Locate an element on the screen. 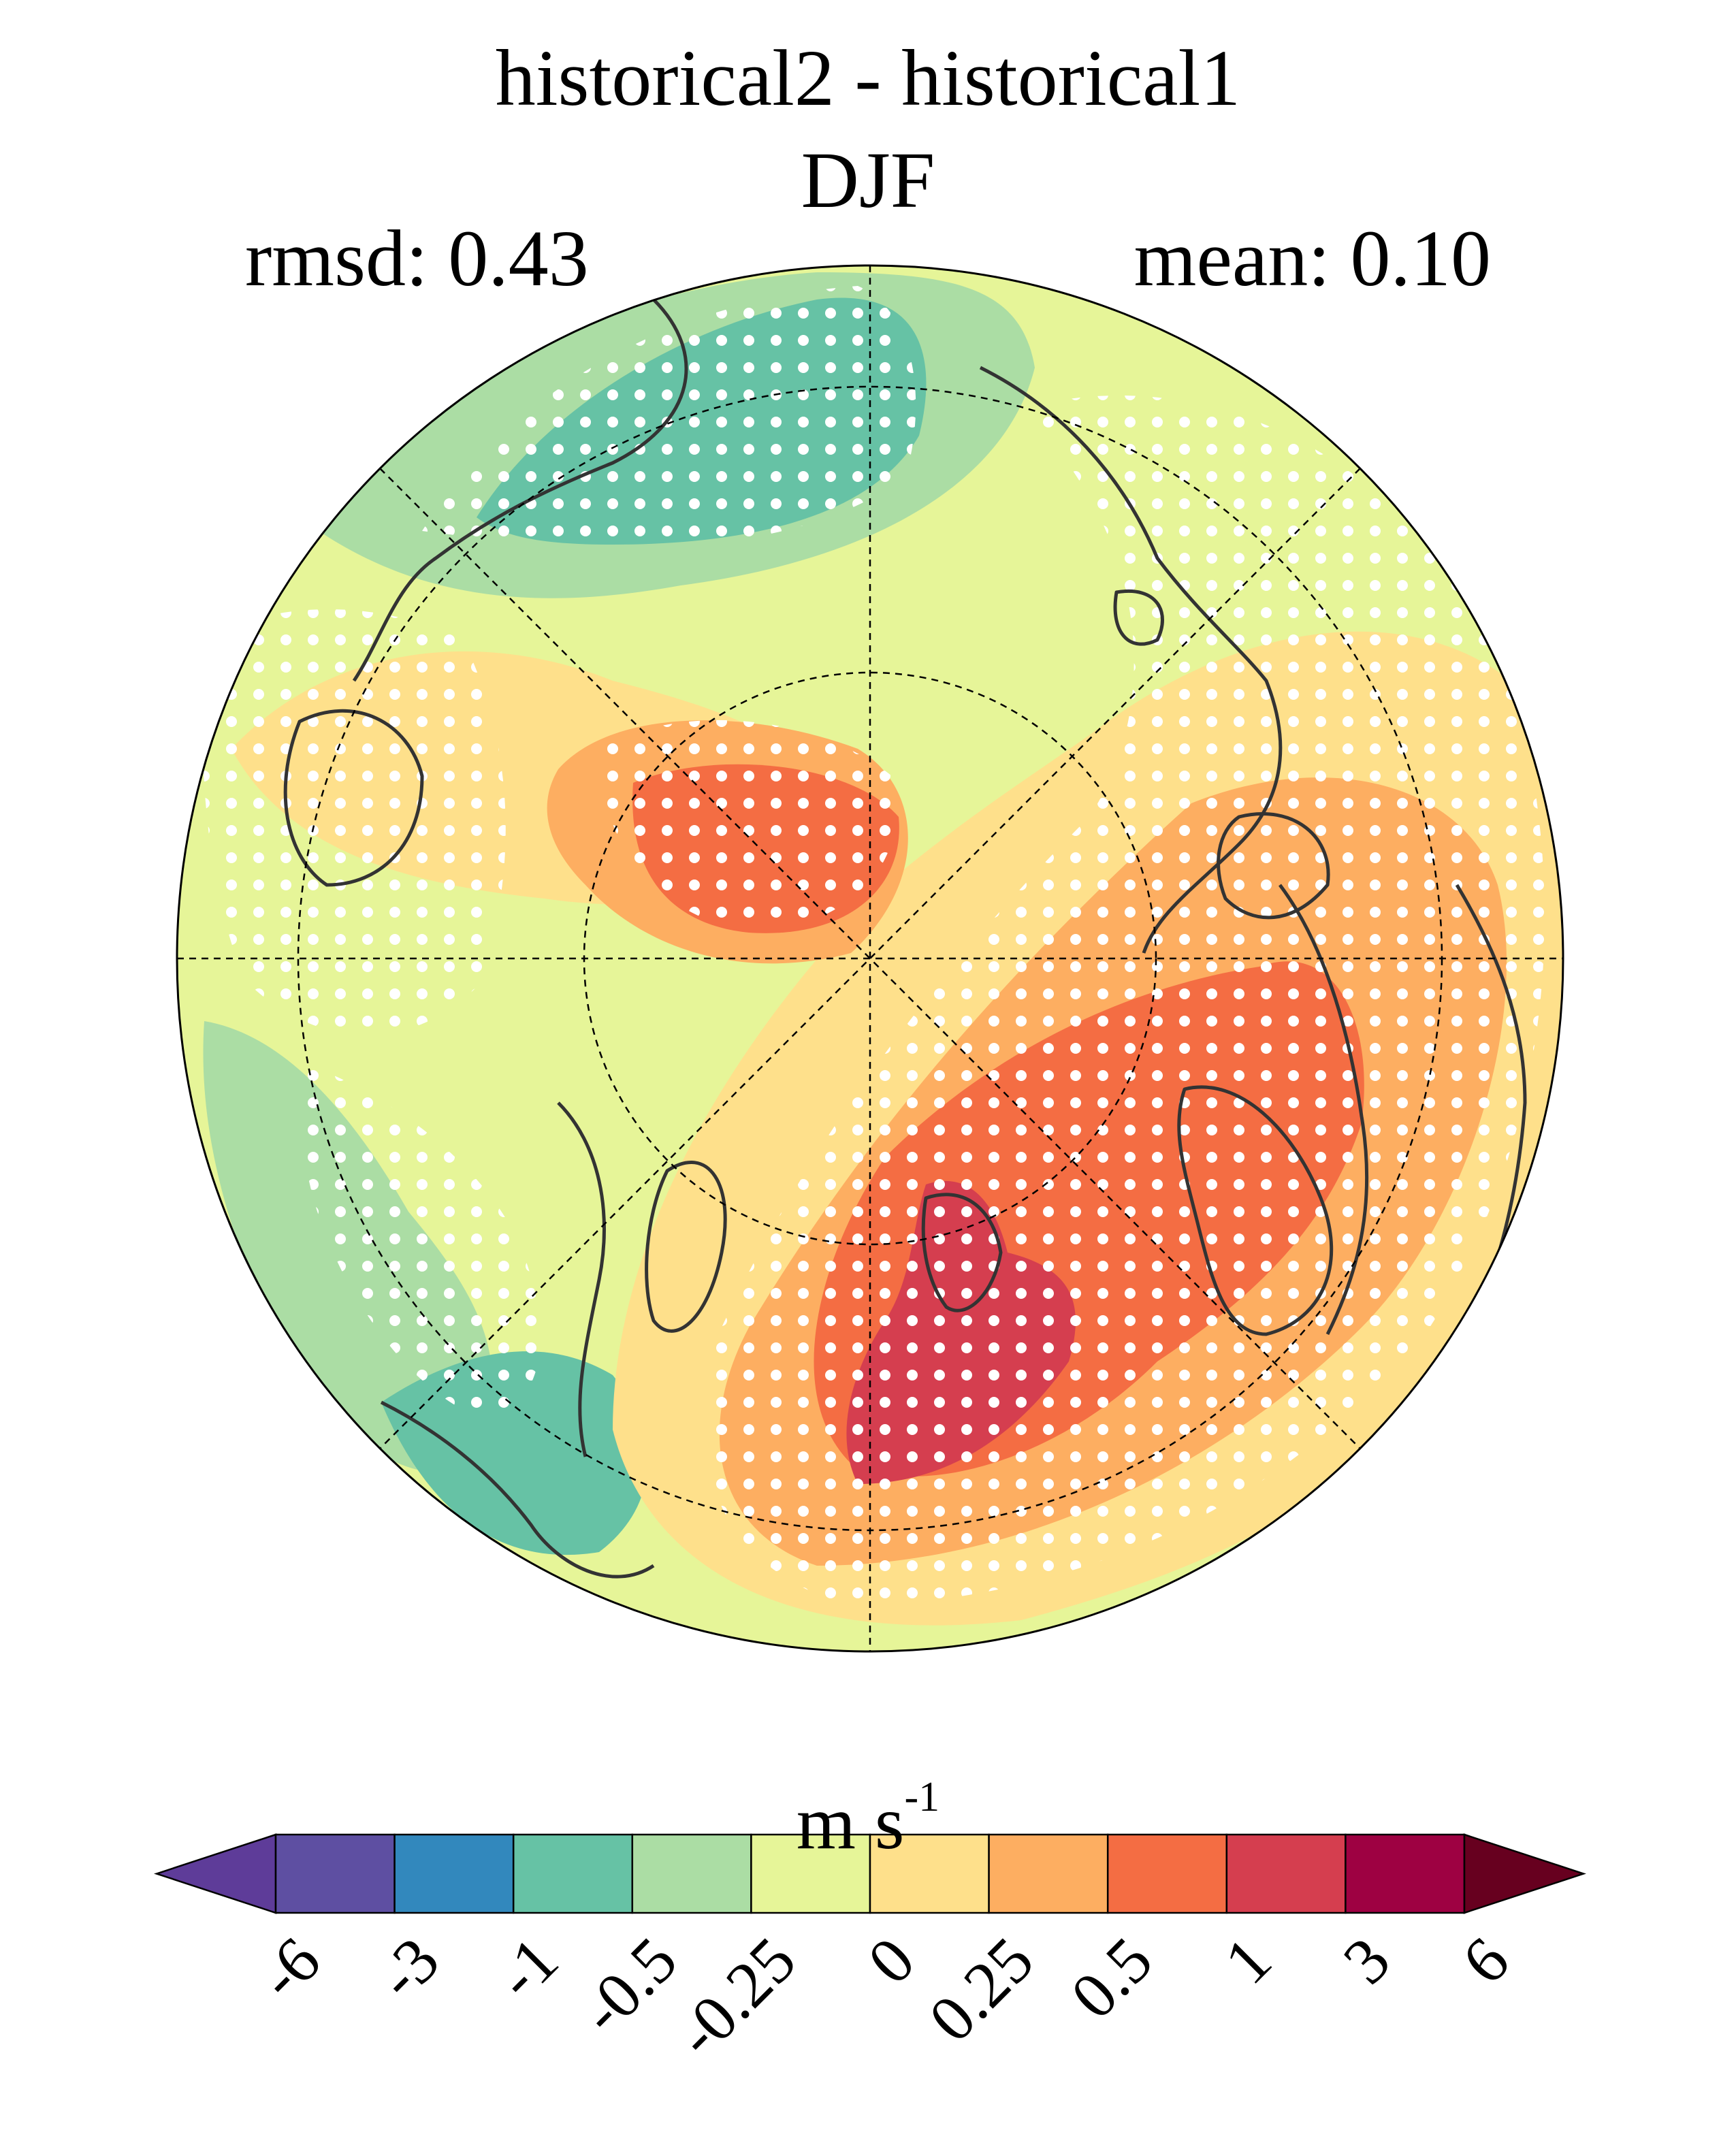  stippling-left is located at coordinates (354, 822).